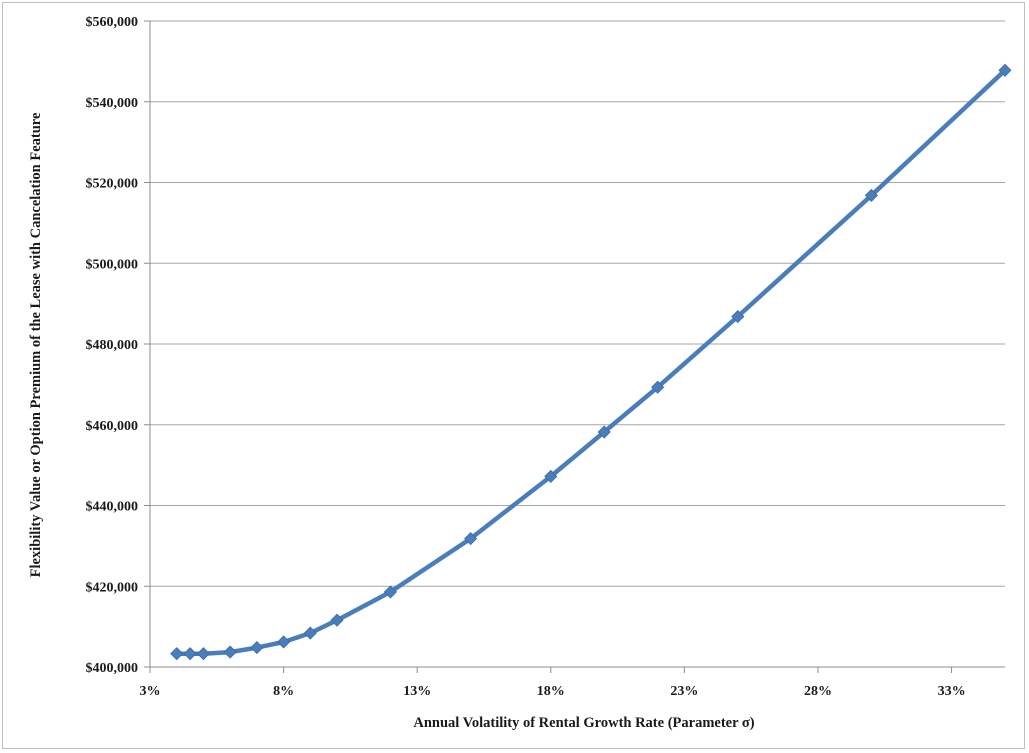 This screenshot has width=1029, height=753. I want to click on x-tick-label: 23%, so click(684, 691).